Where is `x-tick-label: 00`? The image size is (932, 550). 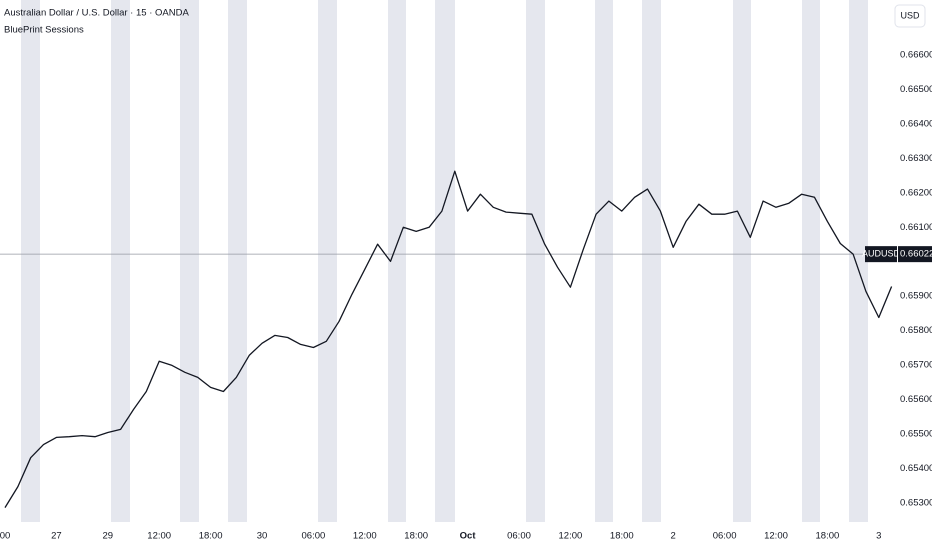 x-tick-label: 00 is located at coordinates (5, 536).